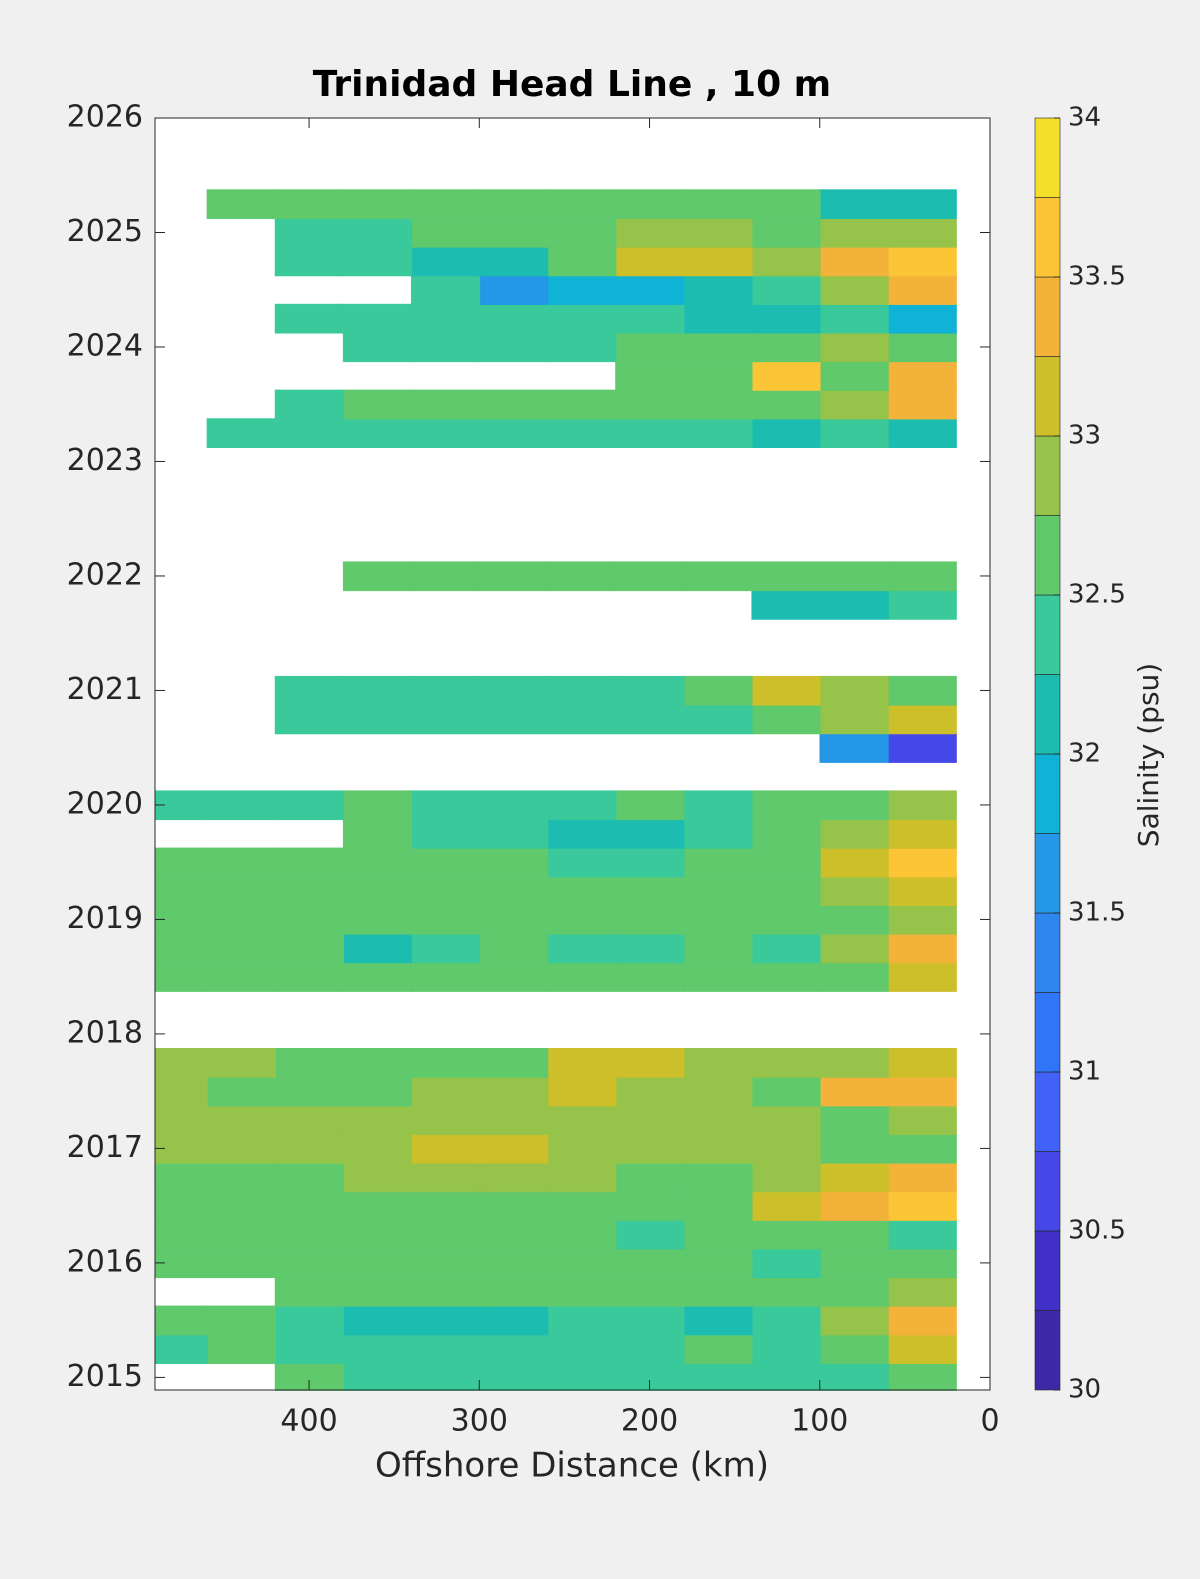 The image size is (1200, 1579). I want to click on x-tick-label: 400, so click(308, 1421).